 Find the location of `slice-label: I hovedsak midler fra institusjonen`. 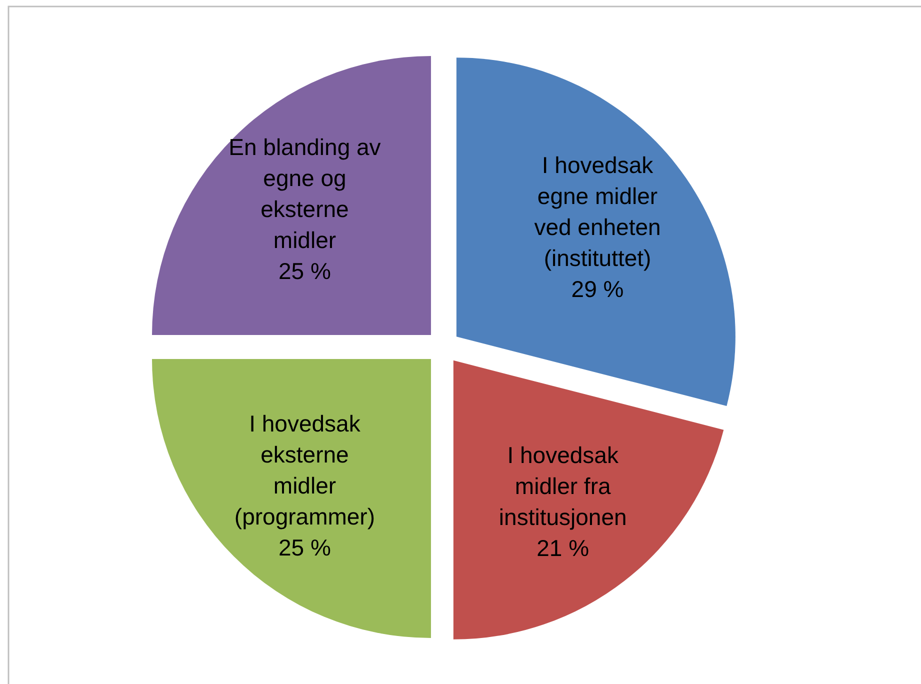

slice-label: I hovedsak midler fra institusjonen is located at coordinates (562, 486).